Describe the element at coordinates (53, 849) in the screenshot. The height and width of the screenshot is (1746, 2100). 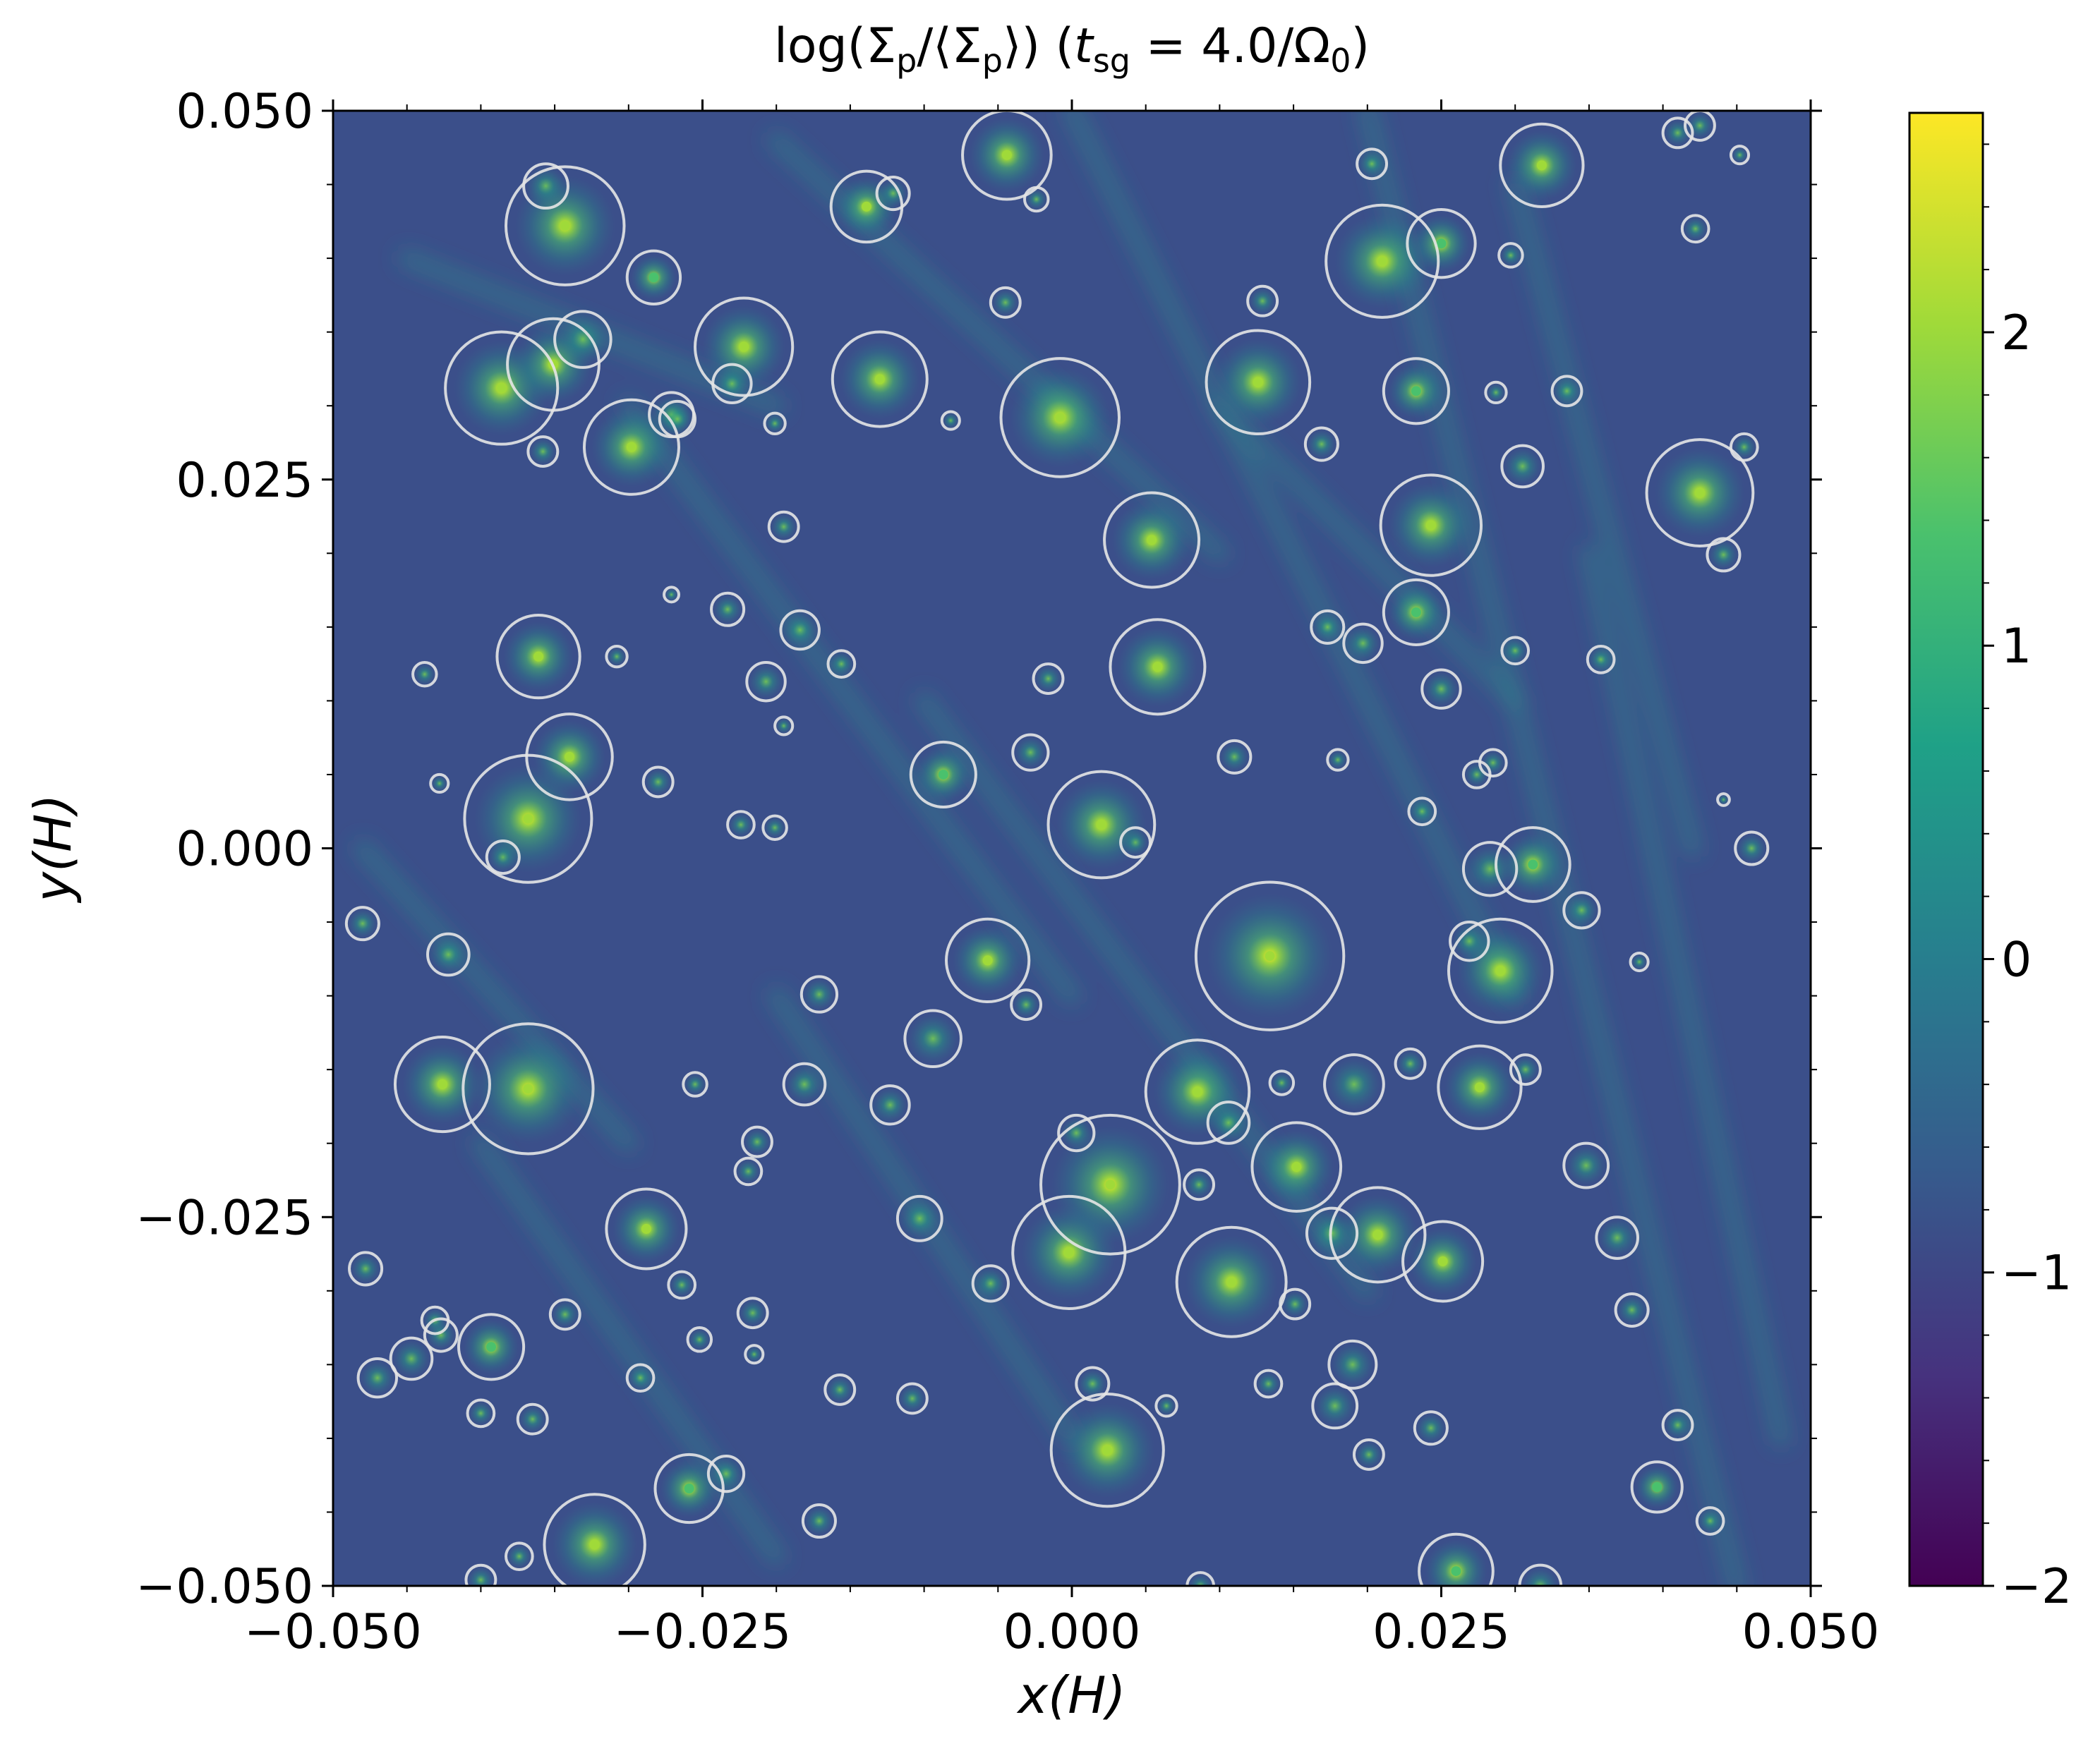
I see `y-axis-label: y(H)` at that location.